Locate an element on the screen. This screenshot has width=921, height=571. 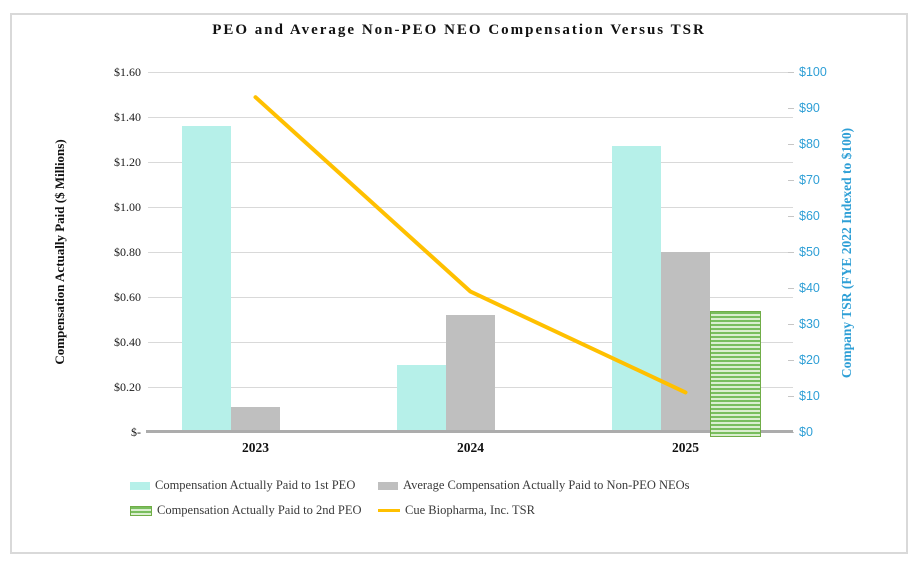
legend-item-series4: Cue Biopharma, Inc. TSR is located at coordinates (456, 510).